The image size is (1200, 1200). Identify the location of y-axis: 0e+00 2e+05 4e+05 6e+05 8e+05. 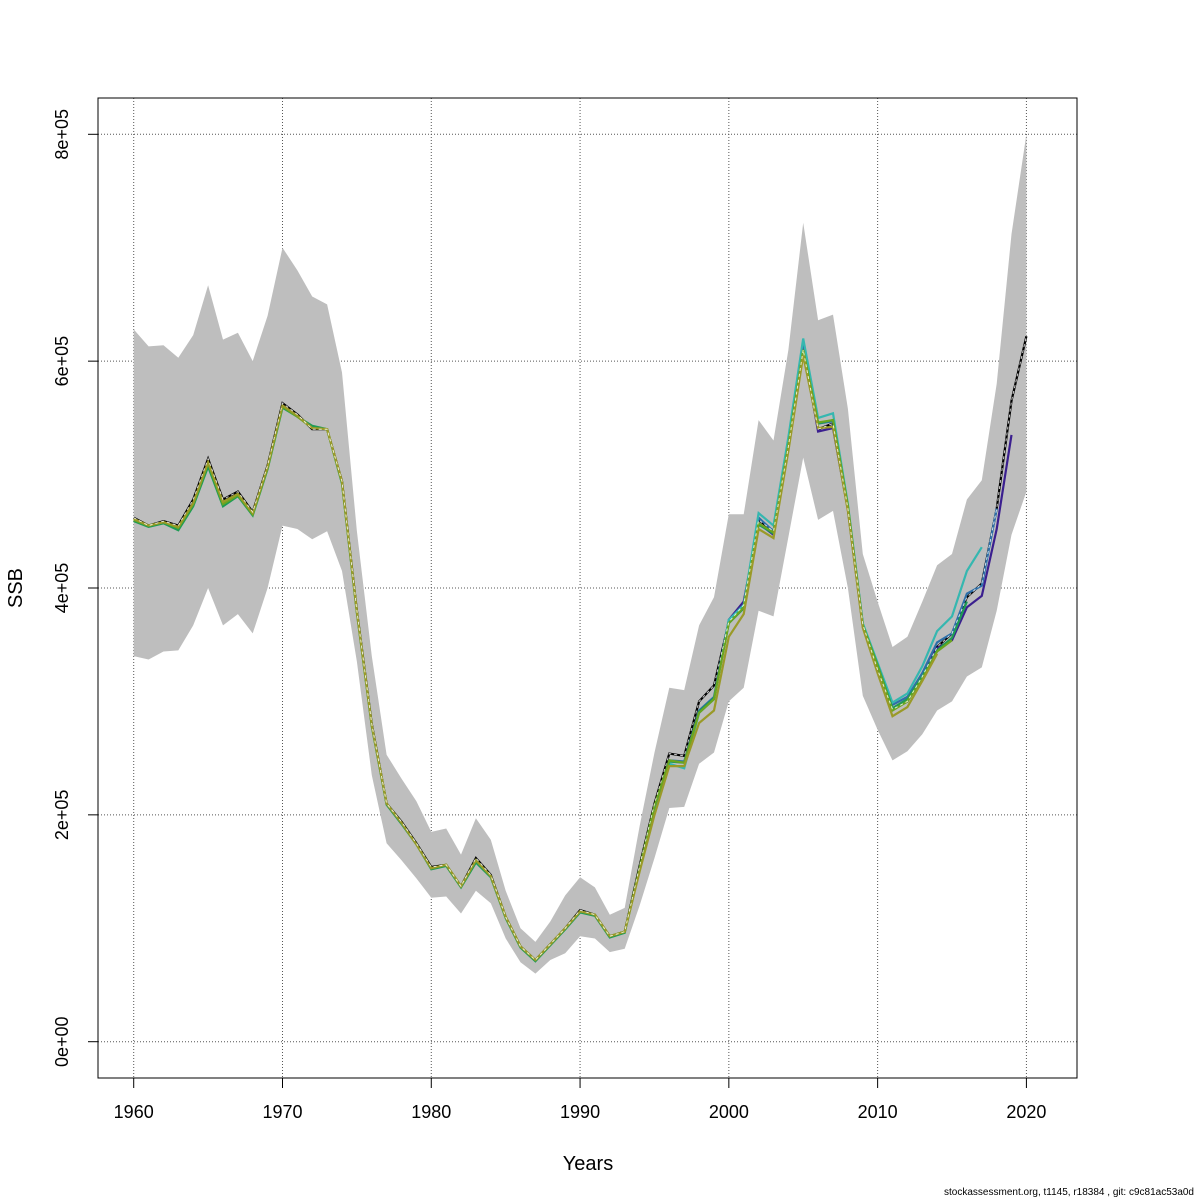
(75, 588).